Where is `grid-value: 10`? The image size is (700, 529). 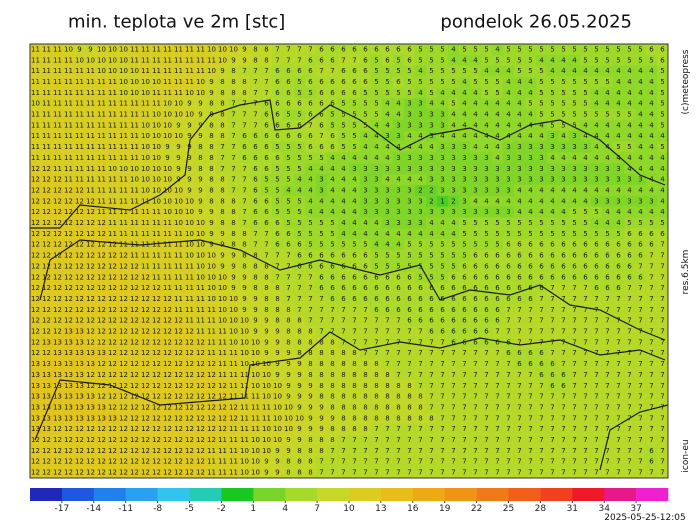
grid-value: 10 is located at coordinates (211, 277).